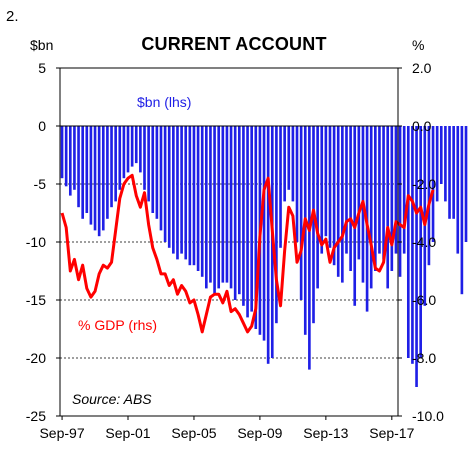 Image resolution: width=468 pixels, height=460 pixels. Describe the element at coordinates (40, 184) in the screenshot. I see `left-tick-label: -5` at that location.